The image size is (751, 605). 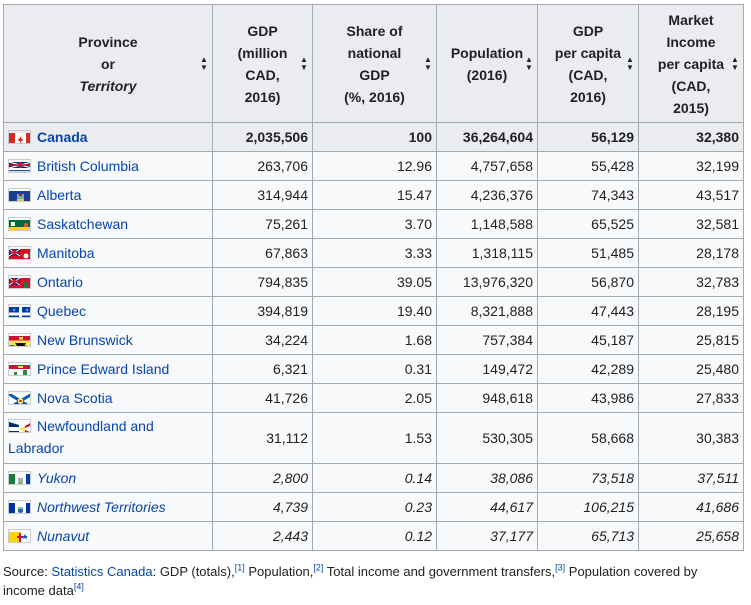 What do you see at coordinates (108, 63) in the screenshot?
I see `col-header-province: Province or Territory ▲ ▼` at bounding box center [108, 63].